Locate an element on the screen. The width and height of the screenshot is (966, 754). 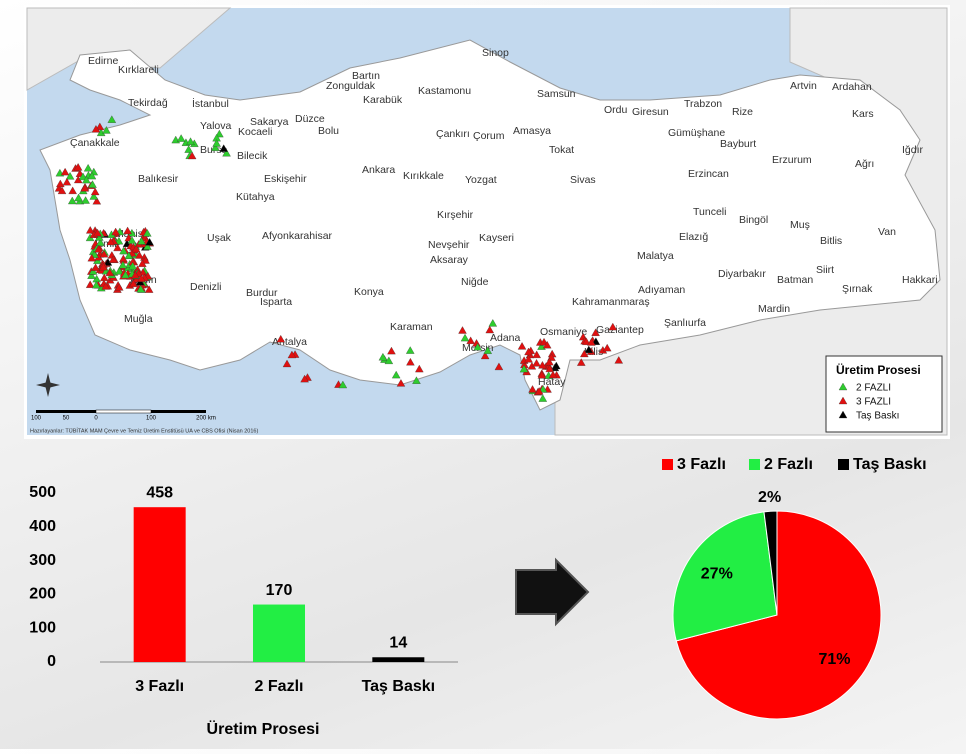
city-label: Kayseri is located at coordinates (496, 238).